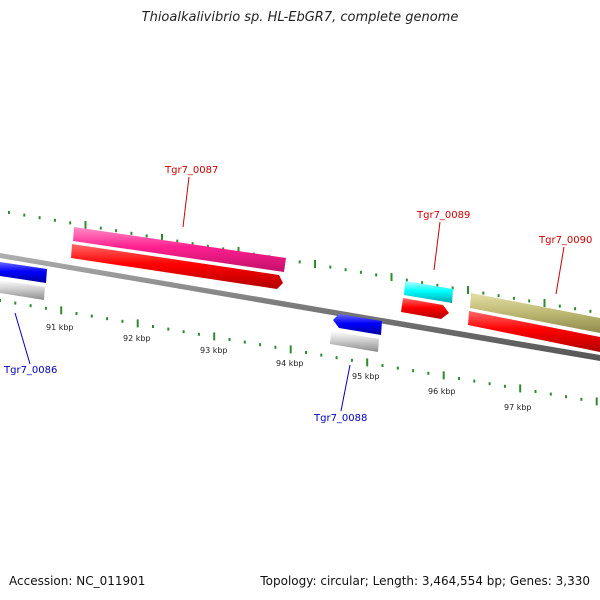  What do you see at coordinates (565, 240) in the screenshot?
I see `gene-label-tgr7-0090: Tgr7_0090` at bounding box center [565, 240].